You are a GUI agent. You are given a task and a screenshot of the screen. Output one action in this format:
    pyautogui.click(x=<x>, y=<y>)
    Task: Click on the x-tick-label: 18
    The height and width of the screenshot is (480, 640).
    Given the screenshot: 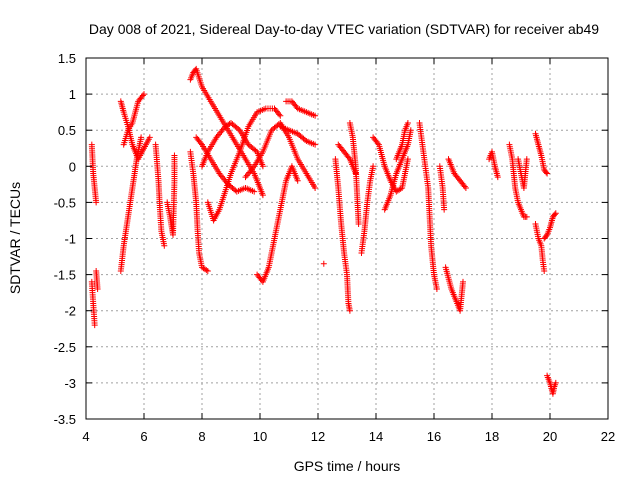 What is the action you would take?
    pyautogui.click(x=492, y=436)
    